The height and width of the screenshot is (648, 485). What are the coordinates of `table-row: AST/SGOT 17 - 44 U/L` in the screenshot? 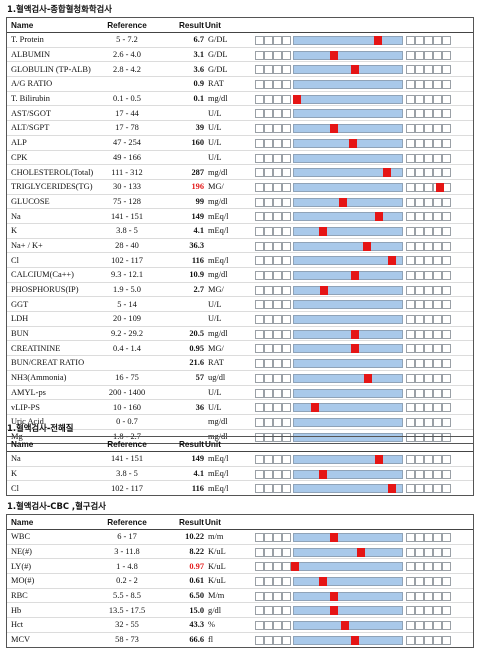 It's located at (240, 114).